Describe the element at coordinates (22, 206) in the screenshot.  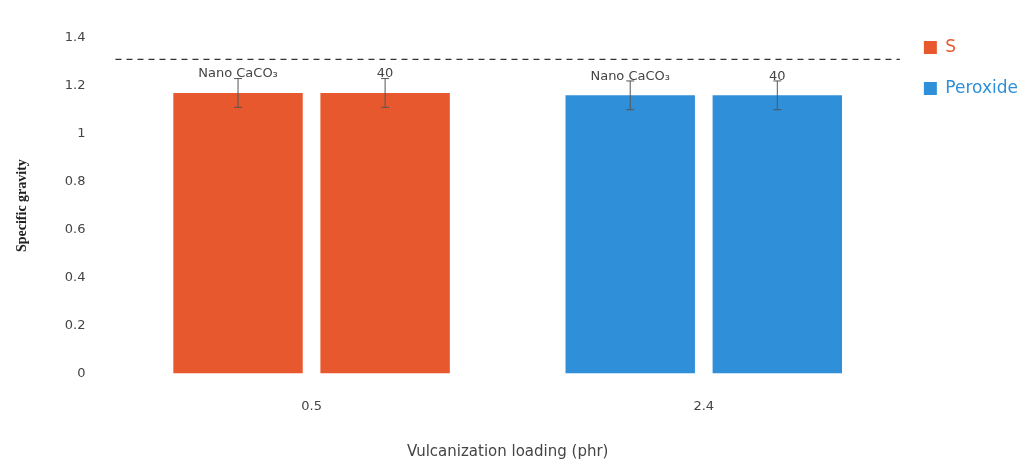
I see `y-axis-title: Specific gravity` at that location.